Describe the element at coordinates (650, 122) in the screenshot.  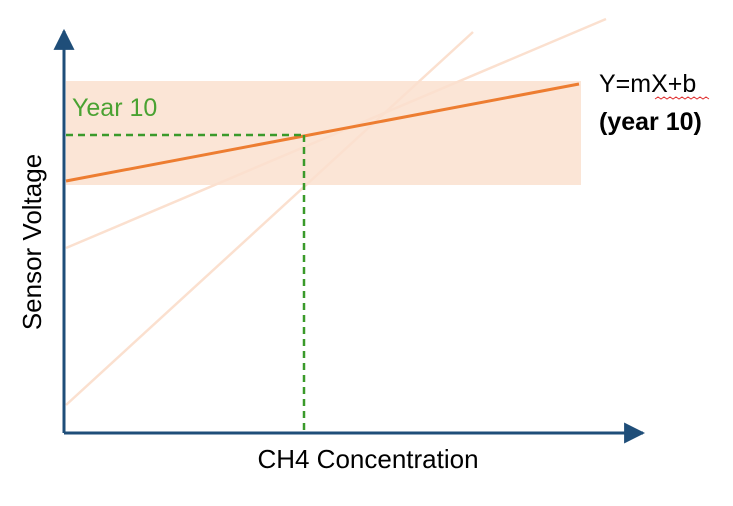
I see `equation-note: (year 10)` at that location.